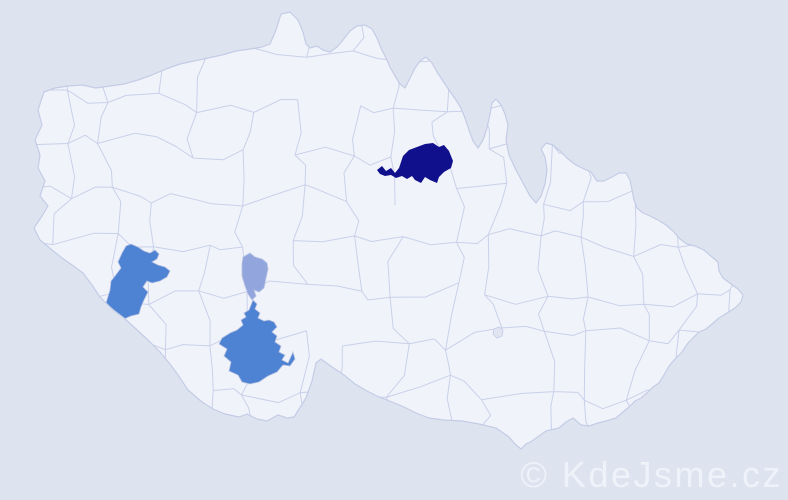 The height and width of the screenshot is (500, 788). What do you see at coordinates (498, 332) in the screenshot?
I see `highlighted-district-tiny-faint` at bounding box center [498, 332].